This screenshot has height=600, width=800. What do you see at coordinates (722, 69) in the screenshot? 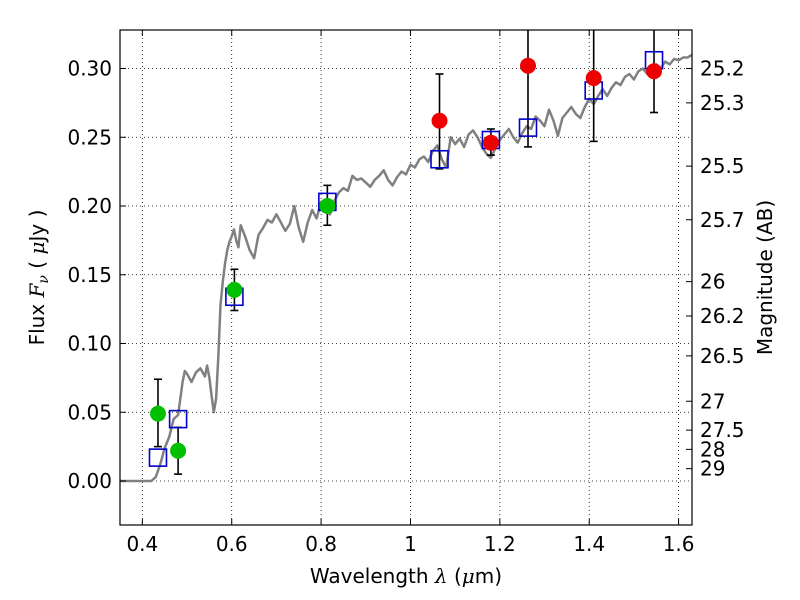
I see `magnitude-tick-label: 25.2` at bounding box center [722, 69].